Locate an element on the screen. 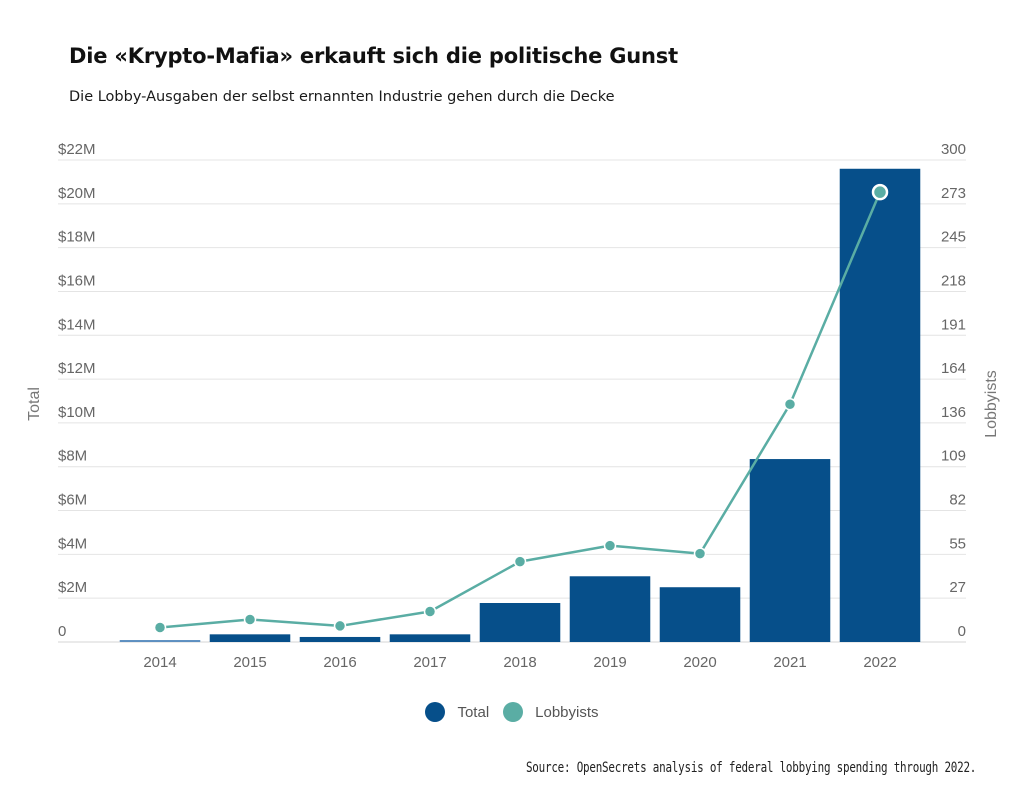 The width and height of the screenshot is (1024, 807). bar-total-2015 is located at coordinates (250, 638).